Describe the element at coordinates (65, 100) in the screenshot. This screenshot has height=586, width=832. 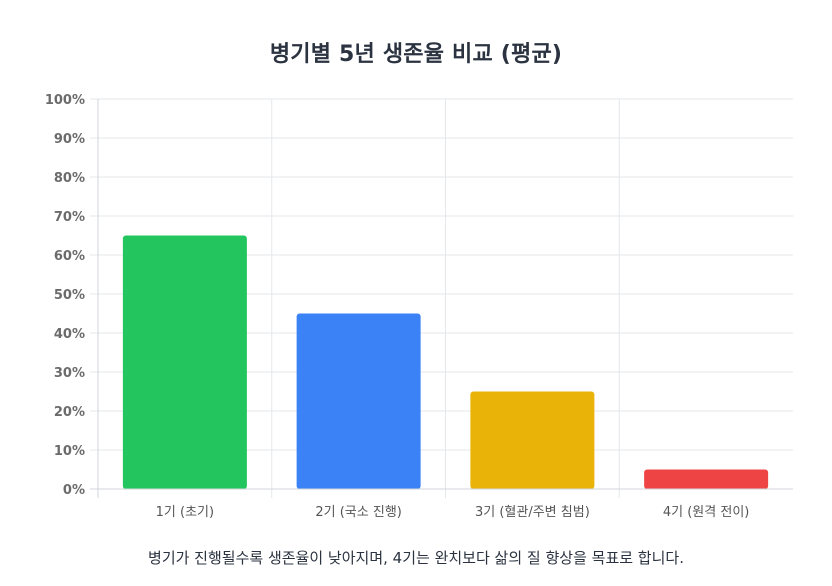
I see `y-tick-label: 100%` at that location.